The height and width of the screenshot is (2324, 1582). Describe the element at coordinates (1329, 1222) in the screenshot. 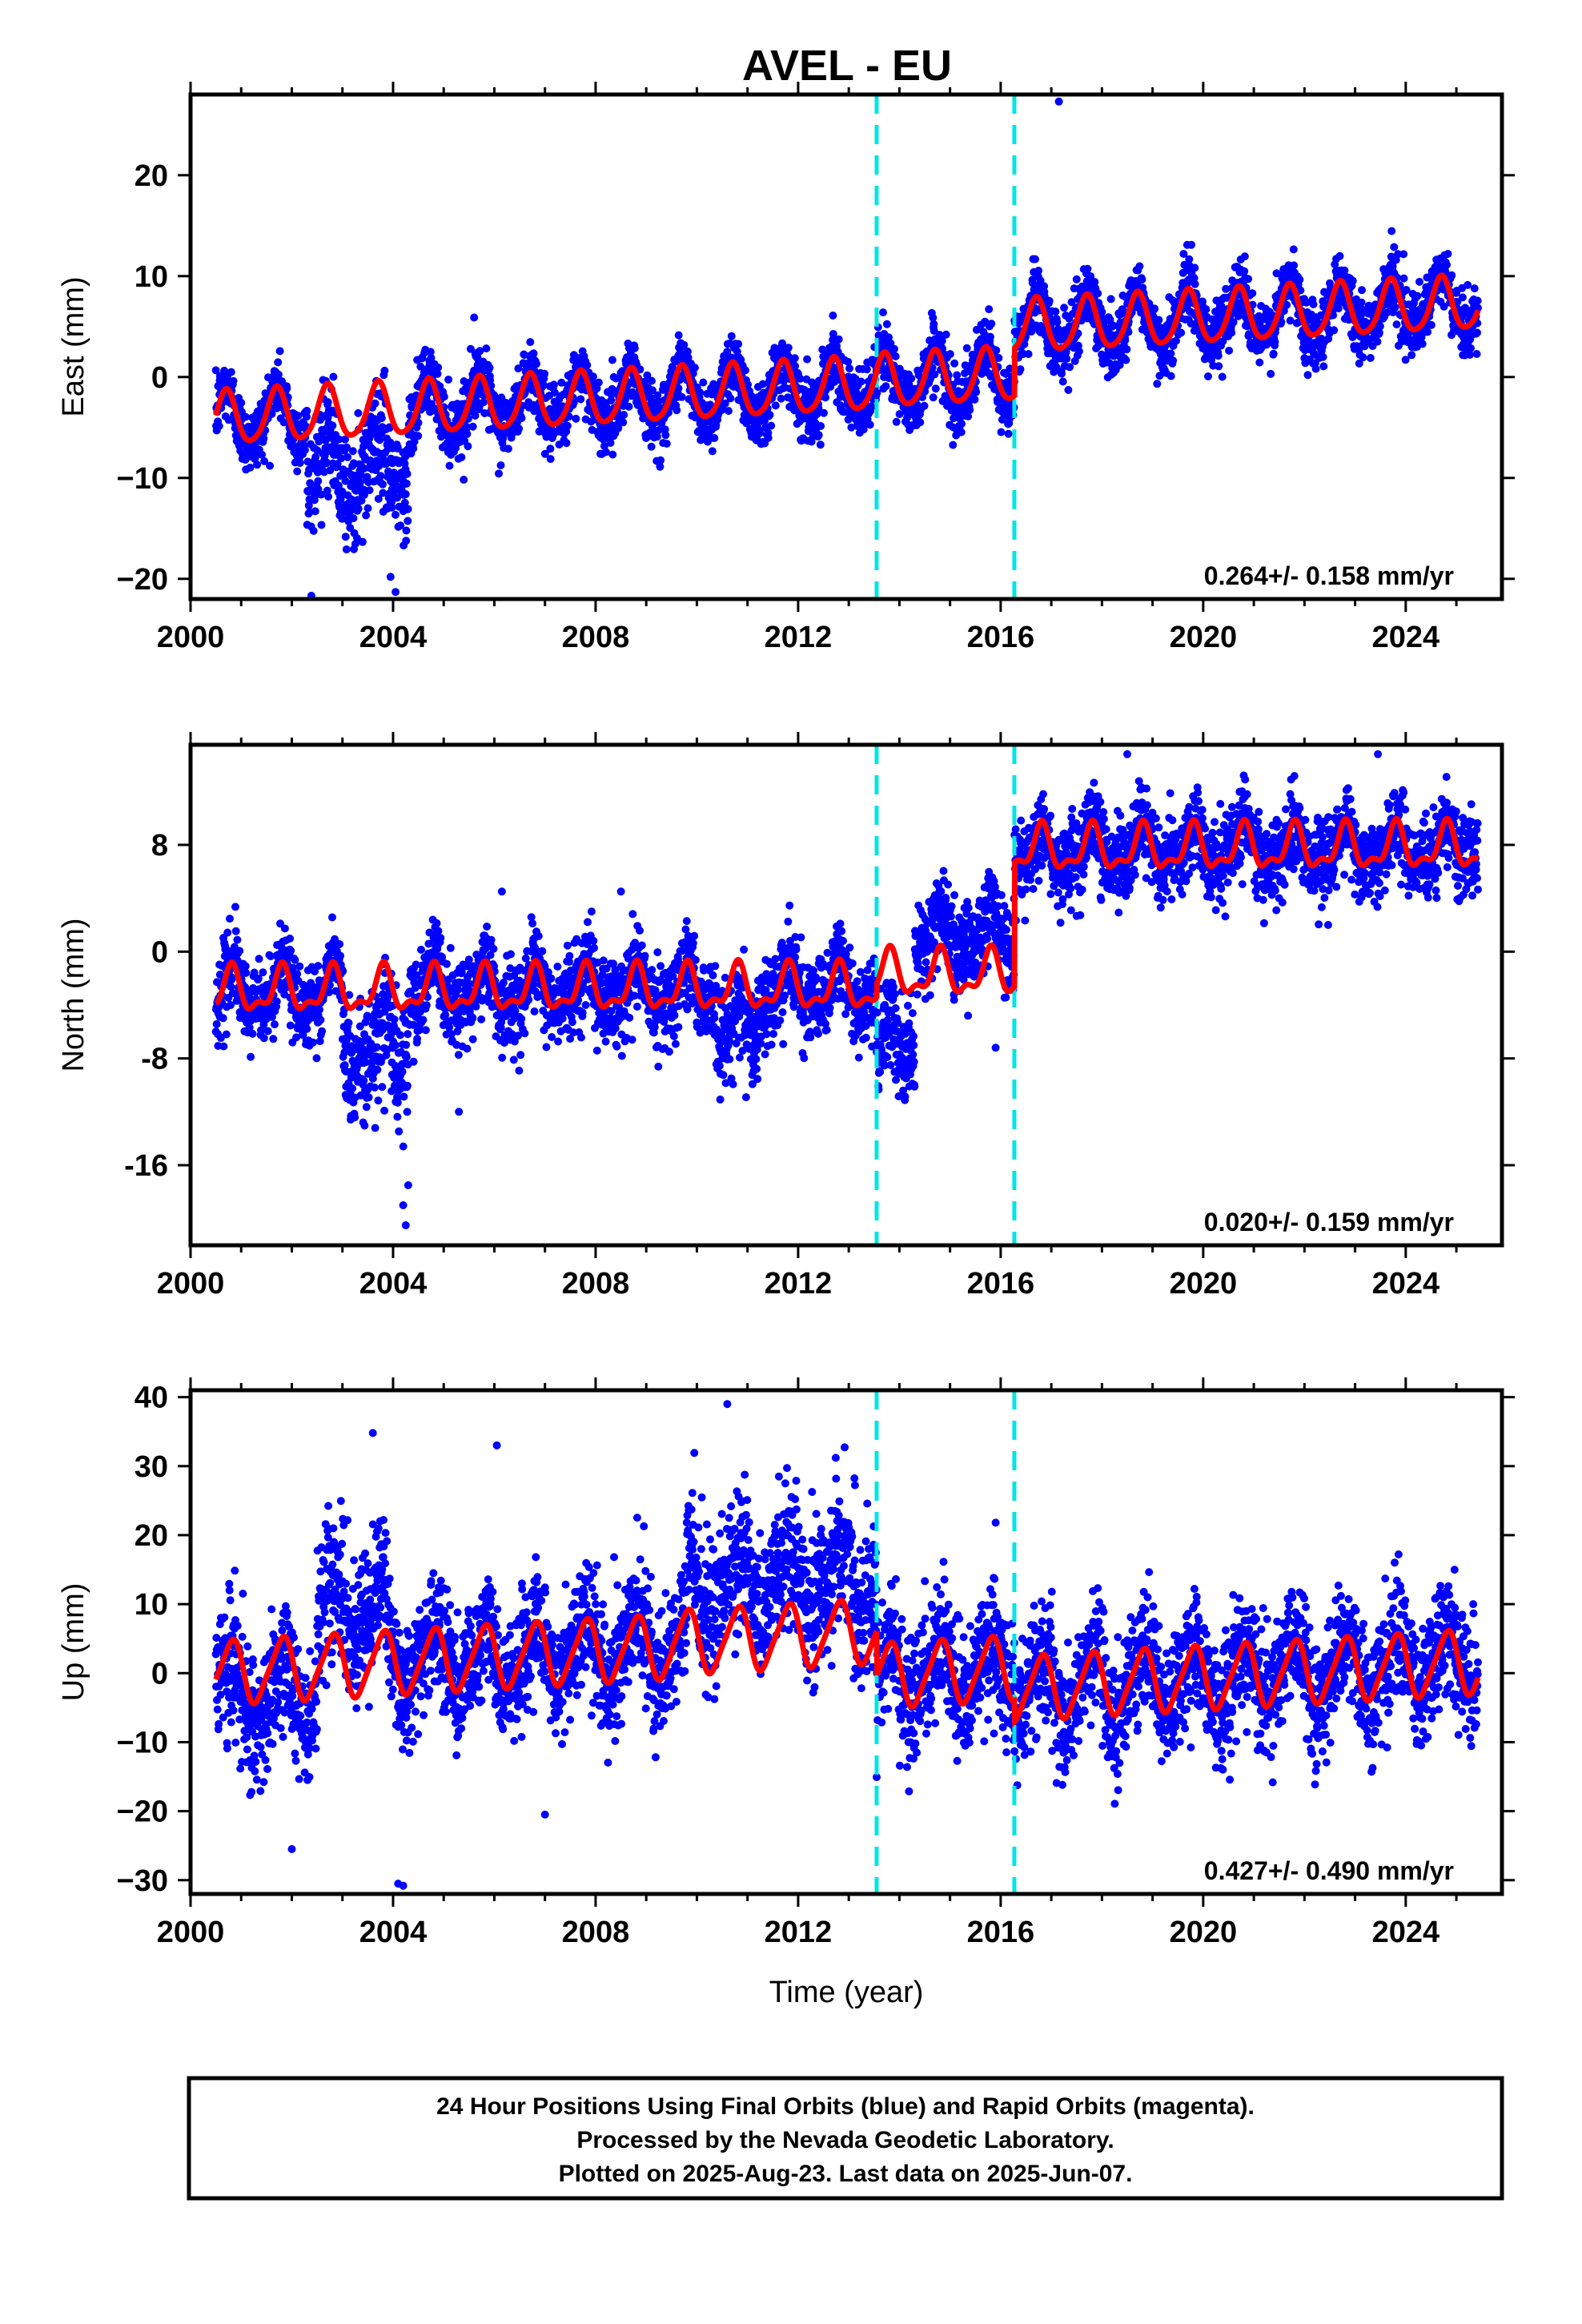

I see `velocity-annotation: 0.020+/- 0.159 mm/yr` at that location.